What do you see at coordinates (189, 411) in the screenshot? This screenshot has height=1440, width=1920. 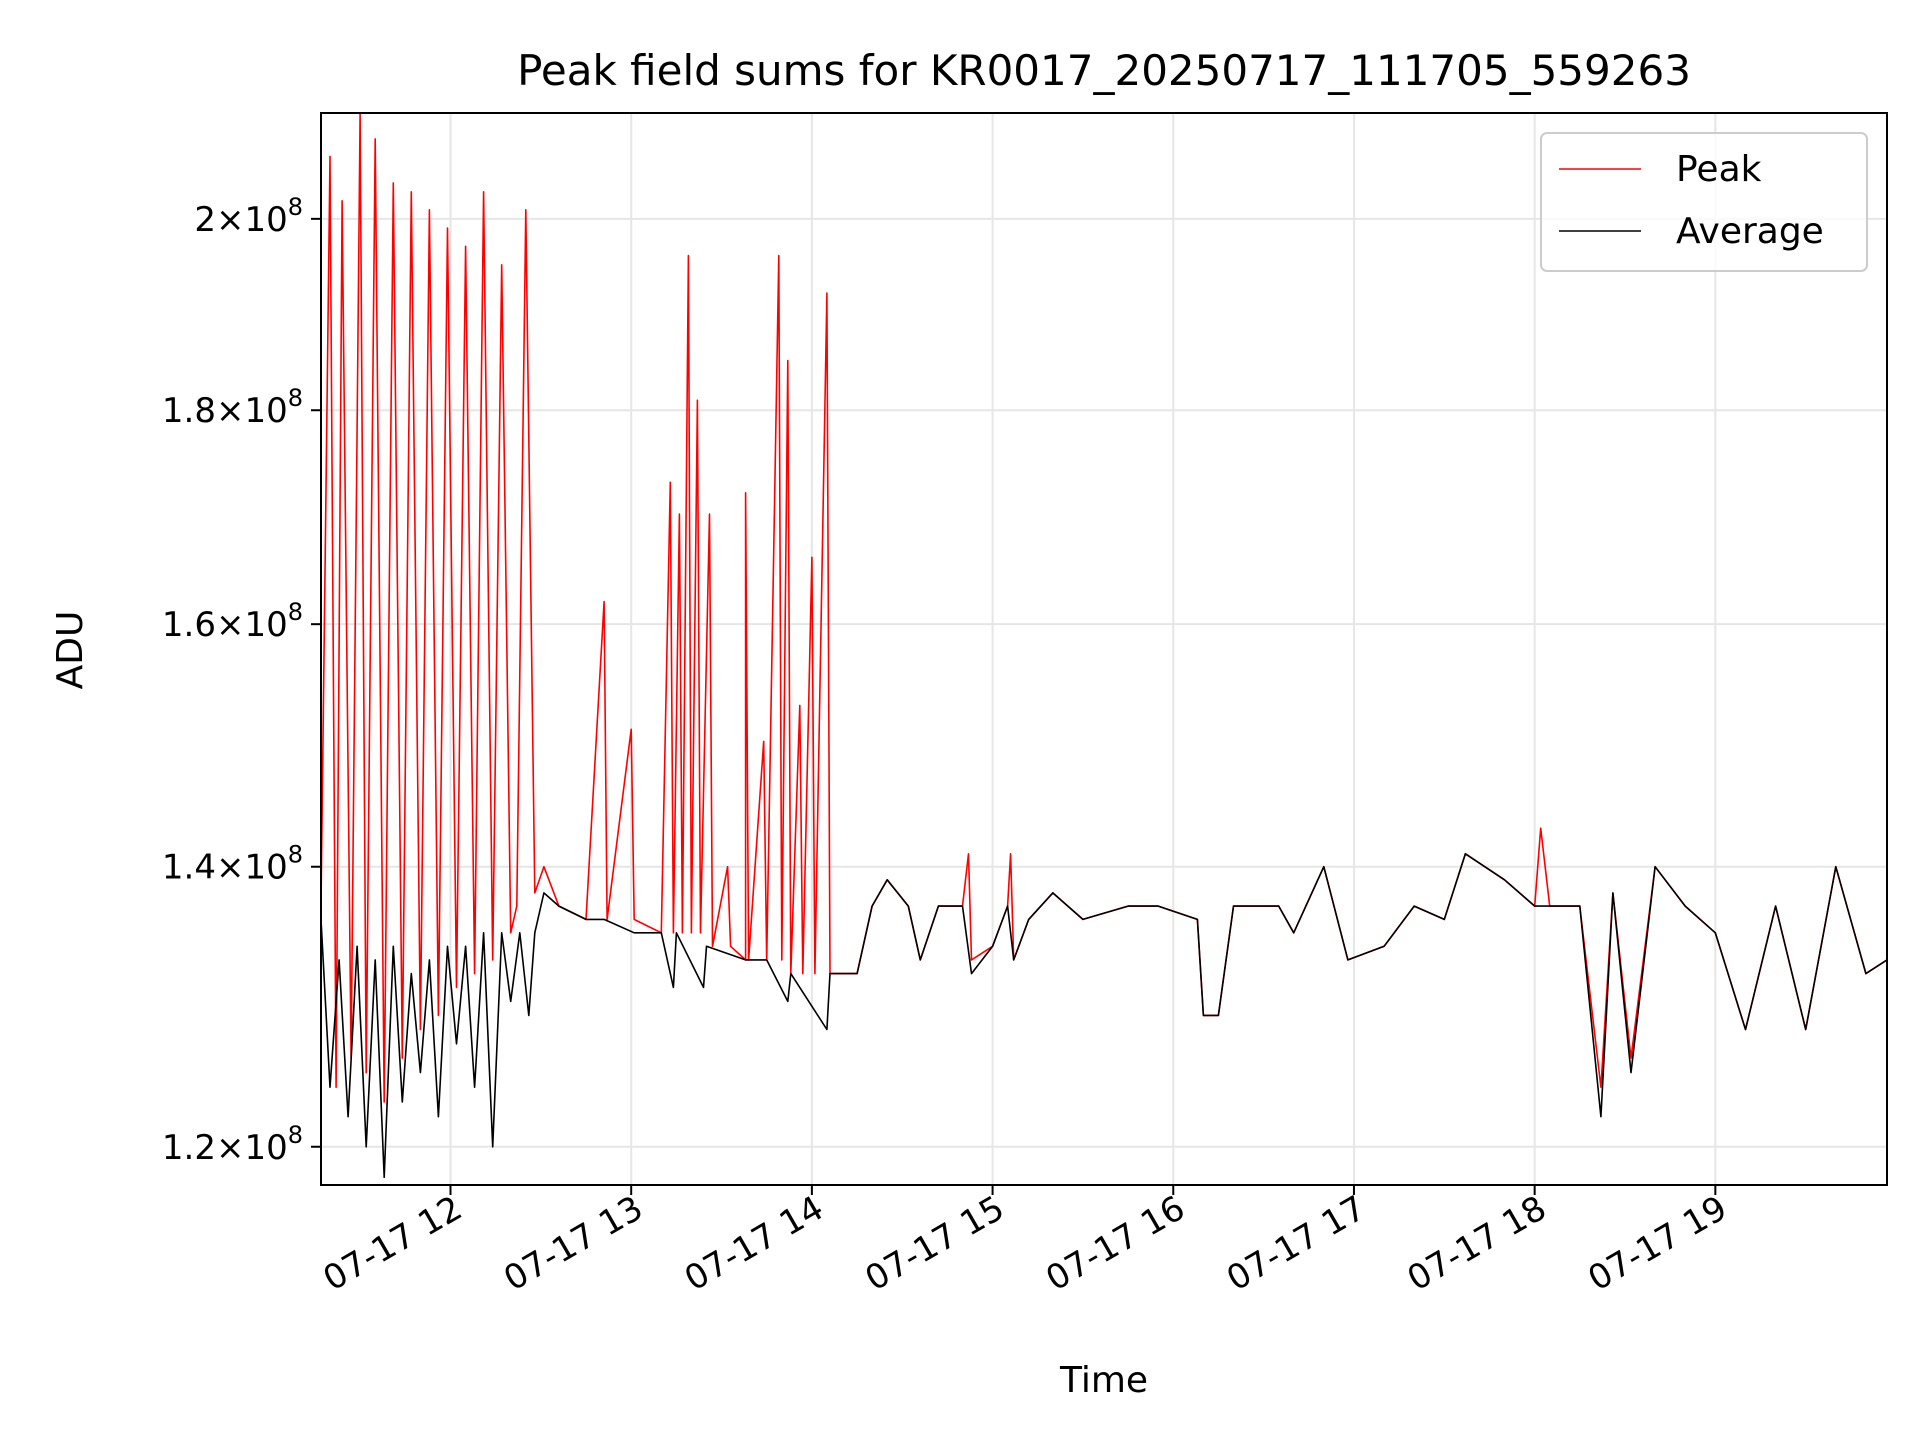 I see `y-tick-mantissa: 1.8` at bounding box center [189, 411].